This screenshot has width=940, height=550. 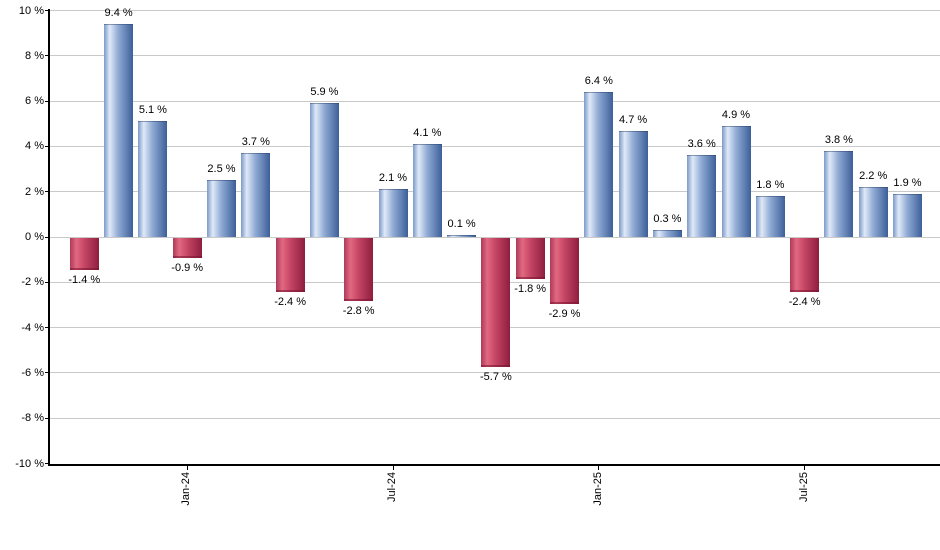 What do you see at coordinates (564, 313) in the screenshot?
I see `bar-value-label: -2.9 %` at bounding box center [564, 313].